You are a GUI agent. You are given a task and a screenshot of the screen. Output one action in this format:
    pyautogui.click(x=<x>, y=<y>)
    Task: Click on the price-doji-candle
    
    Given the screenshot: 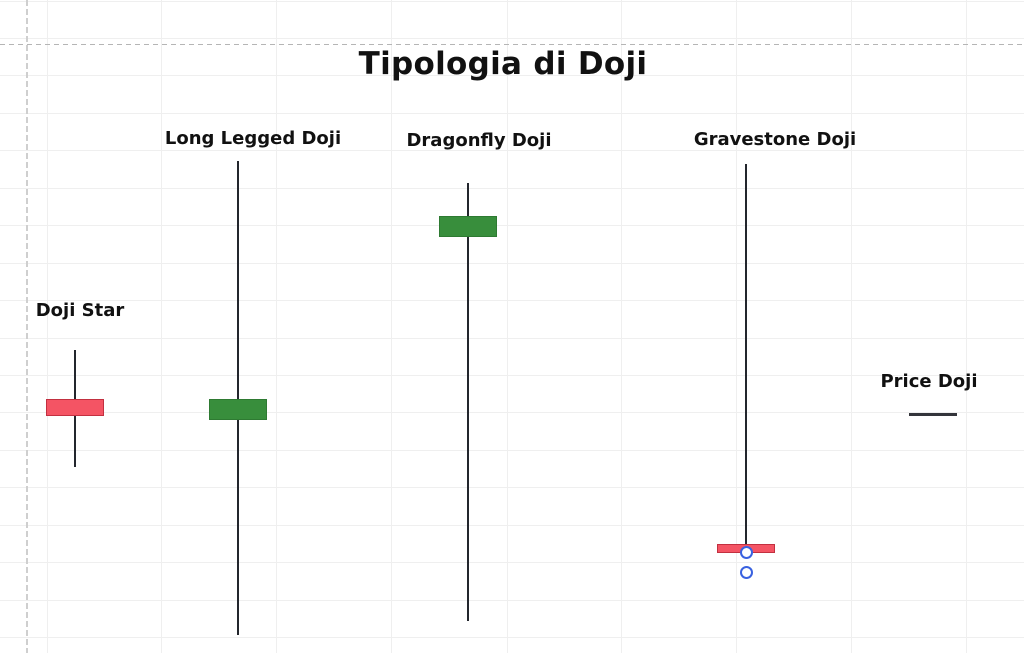 What is the action you would take?
    pyautogui.click(x=933, y=414)
    